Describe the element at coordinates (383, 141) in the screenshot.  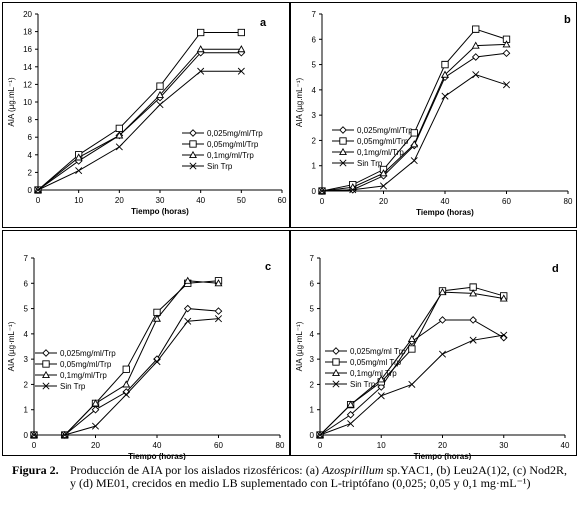
I see `legend-label: 0,05mg/ml/Trp` at that location.